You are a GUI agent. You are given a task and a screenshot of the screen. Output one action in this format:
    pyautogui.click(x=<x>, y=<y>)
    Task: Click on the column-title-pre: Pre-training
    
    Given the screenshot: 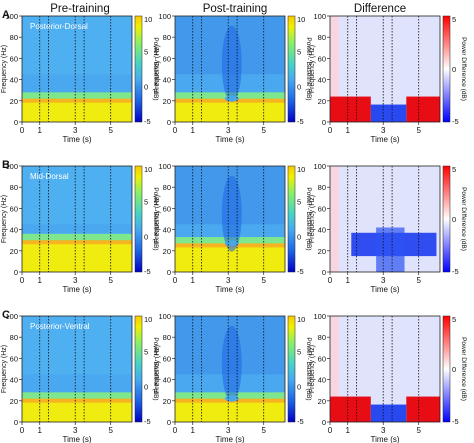 What is the action you would take?
    pyautogui.click(x=79, y=9)
    